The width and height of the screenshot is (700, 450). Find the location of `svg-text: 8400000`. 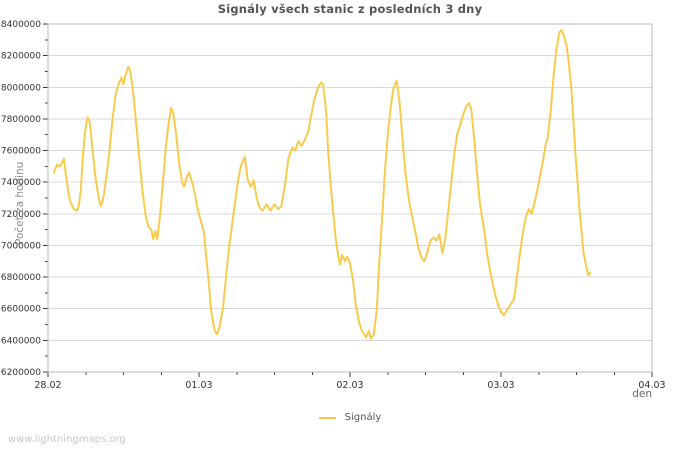

svg-text: 8400000 is located at coordinates (21, 25).